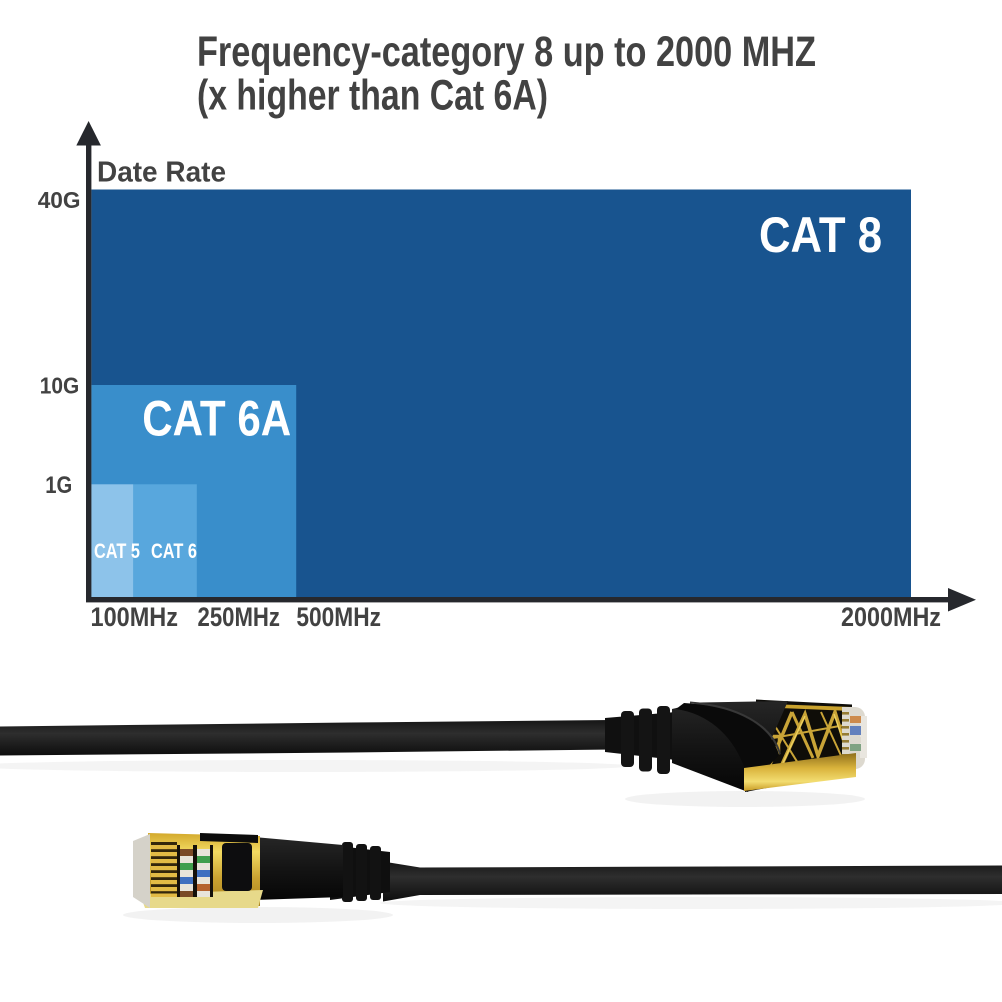 This screenshot has width=1002, height=1002. I want to click on svg-text: 250MHz, so click(239, 617).